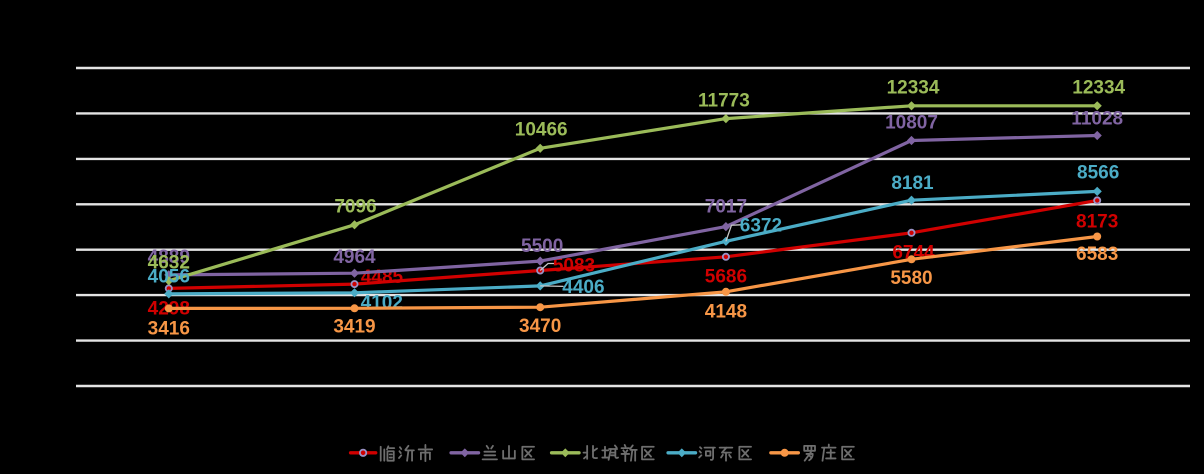  Describe the element at coordinates (354, 326) in the screenshot. I see `svg-text: 3419` at that location.